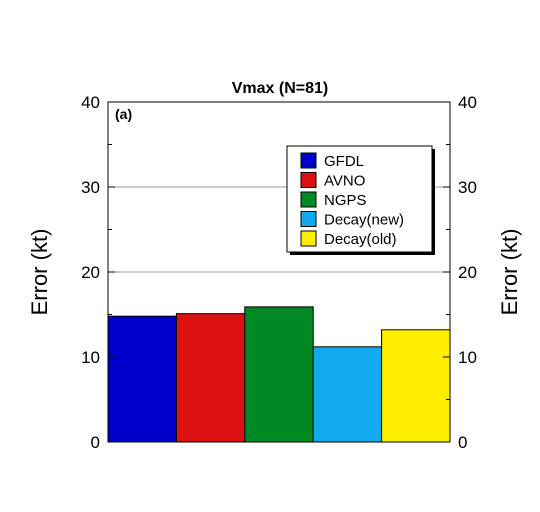 The height and width of the screenshot is (512, 540). I want to click on y-tick-label-left: 10, so click(90, 357).